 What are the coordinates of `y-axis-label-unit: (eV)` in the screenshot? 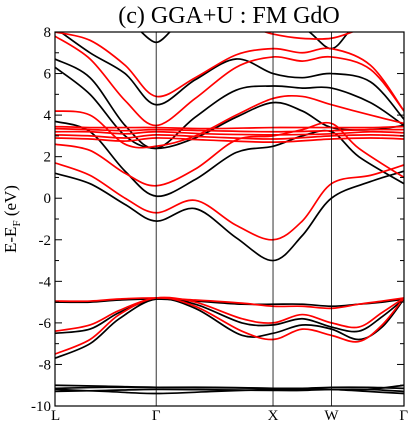 It's located at (10, 202).